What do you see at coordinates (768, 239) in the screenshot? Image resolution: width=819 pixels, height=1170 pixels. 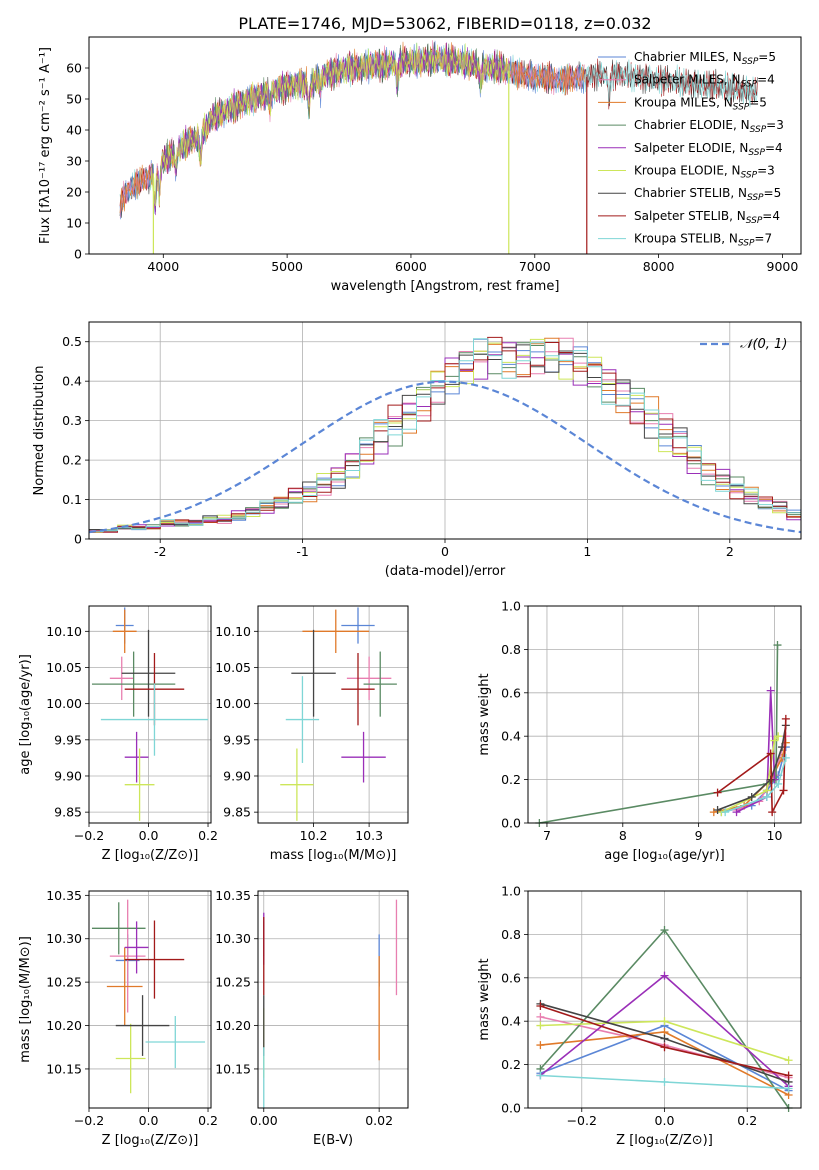 I see `legend-nssp-value: 7` at bounding box center [768, 239].